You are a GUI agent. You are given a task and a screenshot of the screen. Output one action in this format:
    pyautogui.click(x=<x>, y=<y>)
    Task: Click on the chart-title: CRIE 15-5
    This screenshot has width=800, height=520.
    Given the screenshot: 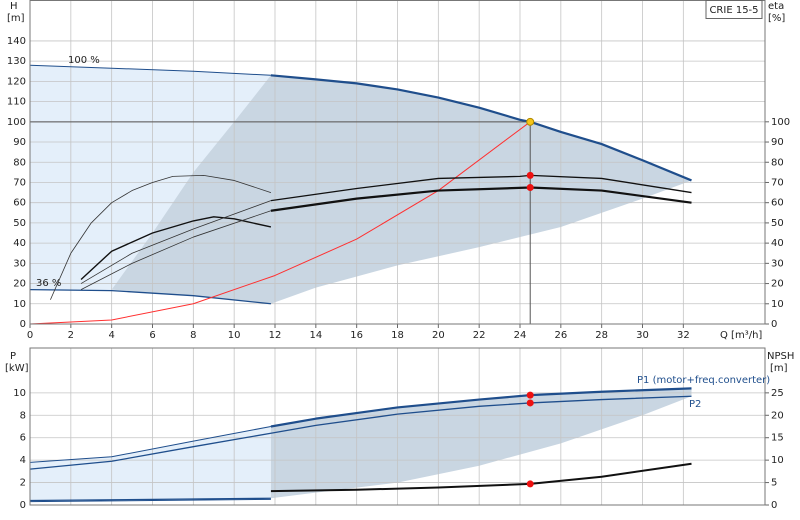 What is the action you would take?
    pyautogui.click(x=733, y=10)
    